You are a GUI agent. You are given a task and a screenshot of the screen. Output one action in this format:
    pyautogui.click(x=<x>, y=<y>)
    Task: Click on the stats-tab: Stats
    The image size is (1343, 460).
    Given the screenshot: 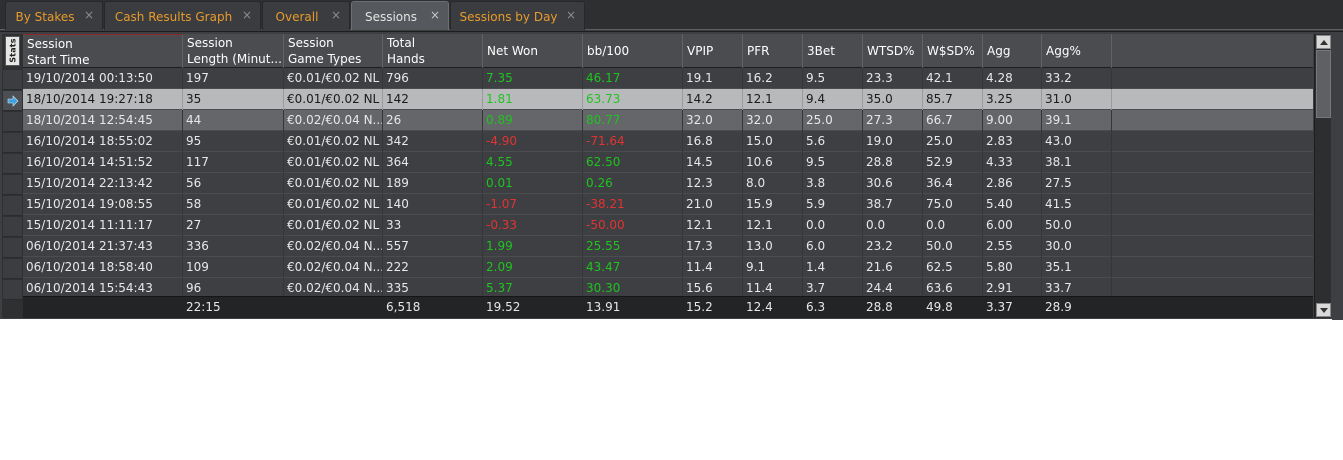 What is the action you would take?
    pyautogui.click(x=12, y=51)
    